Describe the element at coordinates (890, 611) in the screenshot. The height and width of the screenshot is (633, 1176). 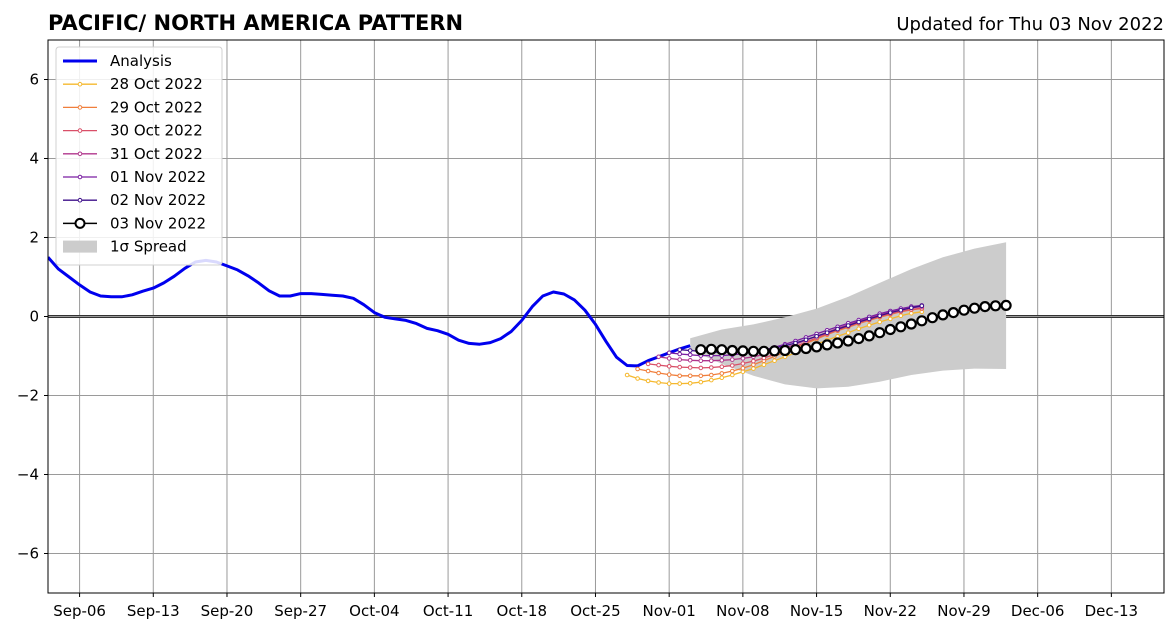
I see `x-tick-label: Nov-22` at that location.